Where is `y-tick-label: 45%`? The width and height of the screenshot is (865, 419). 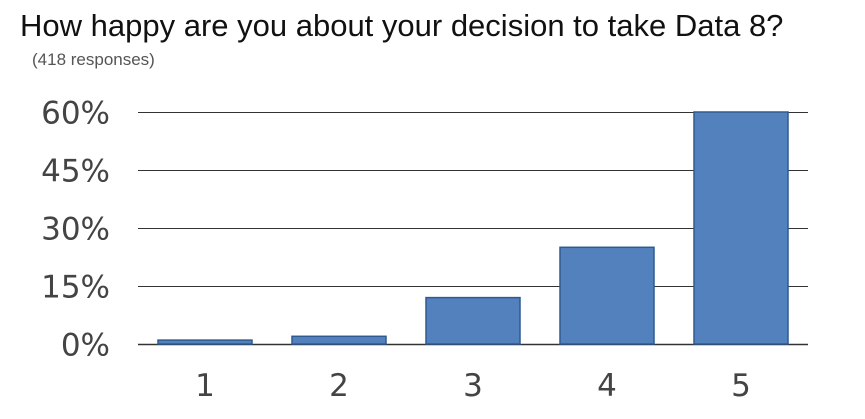
y-tick-label: 45% is located at coordinates (75, 172).